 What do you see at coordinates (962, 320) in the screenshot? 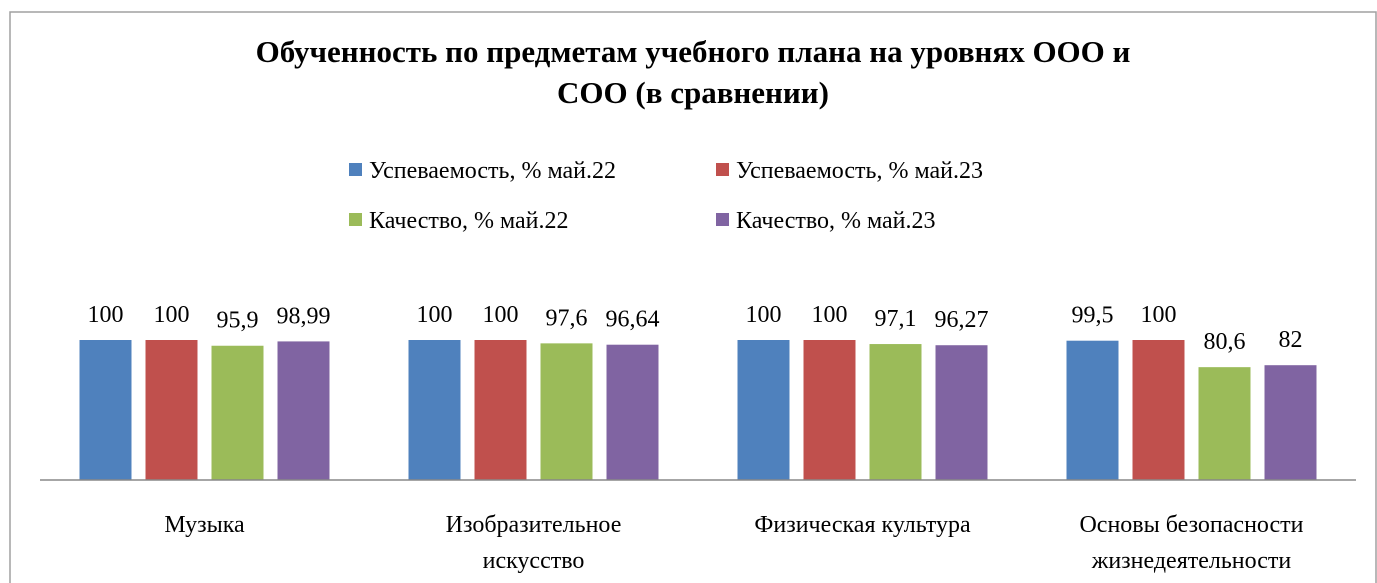
I see `data-label: 96,27` at bounding box center [962, 320].